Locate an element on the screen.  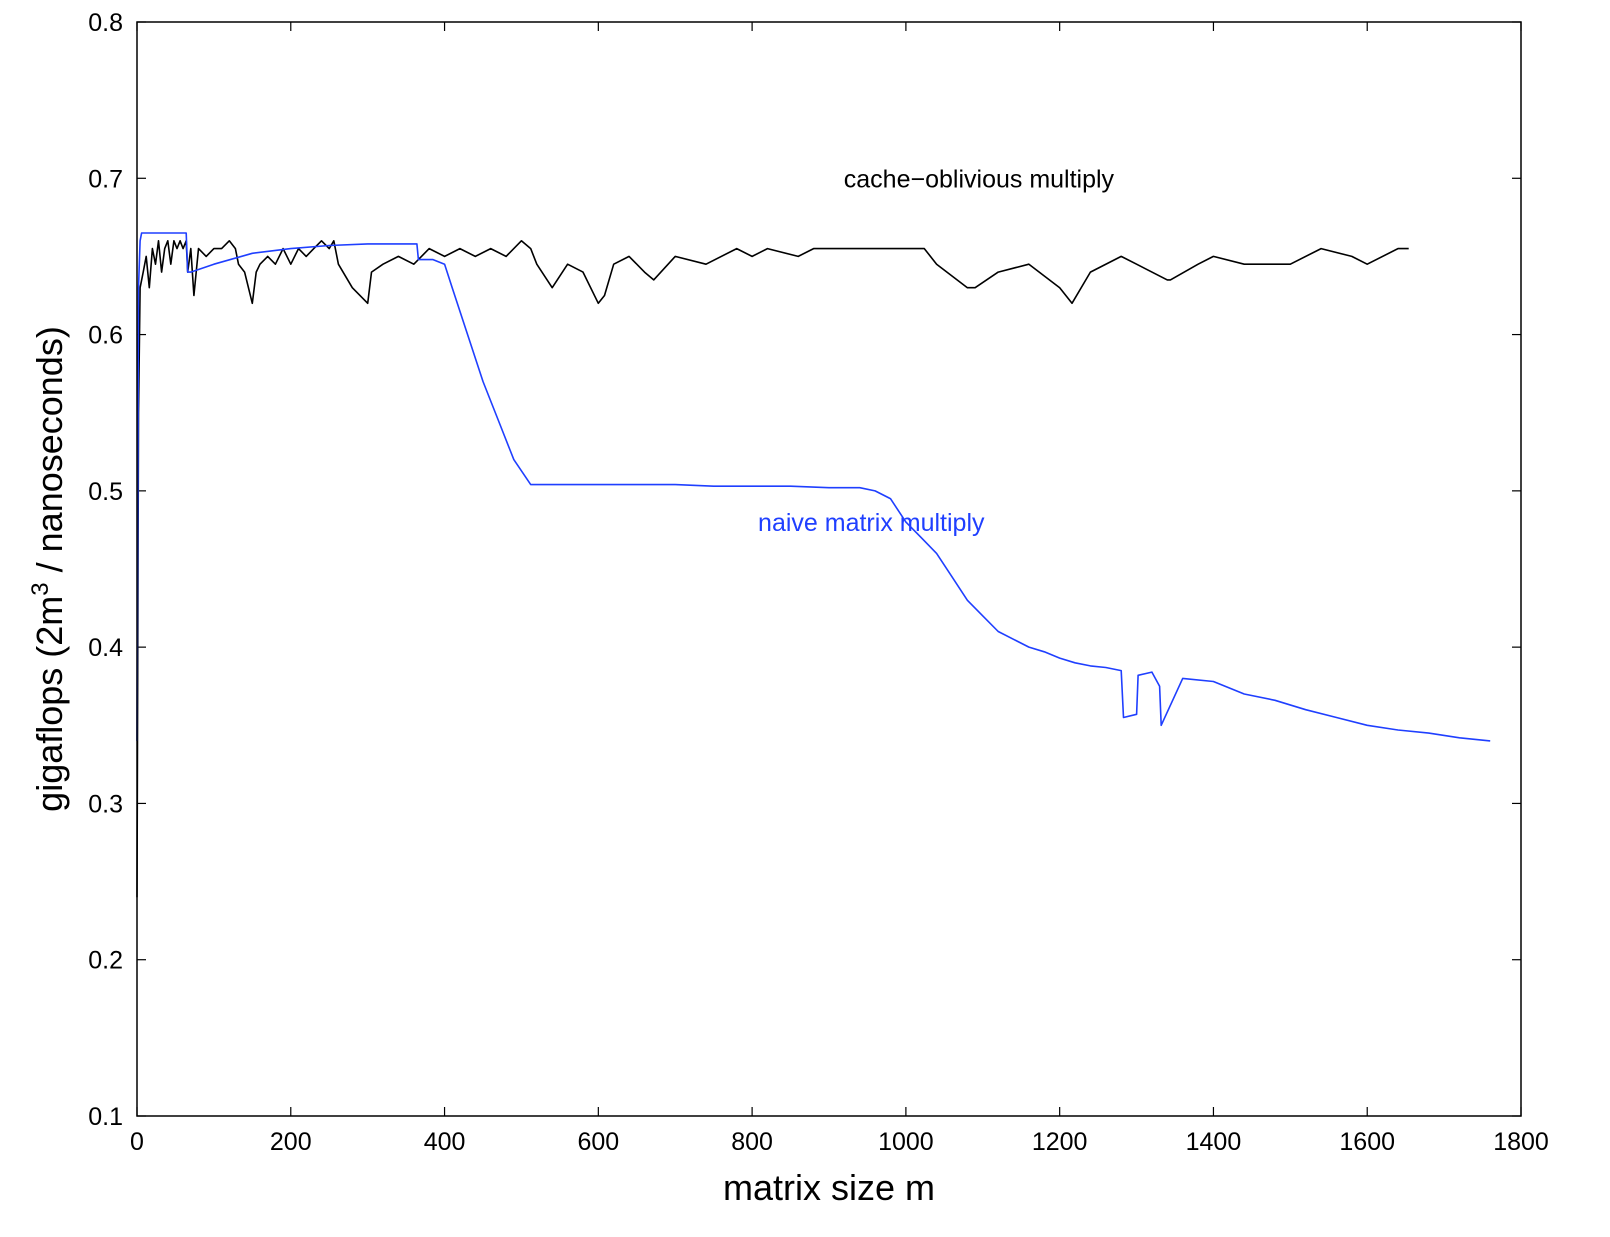
y-tick-label: 0.6 is located at coordinates (105, 336).